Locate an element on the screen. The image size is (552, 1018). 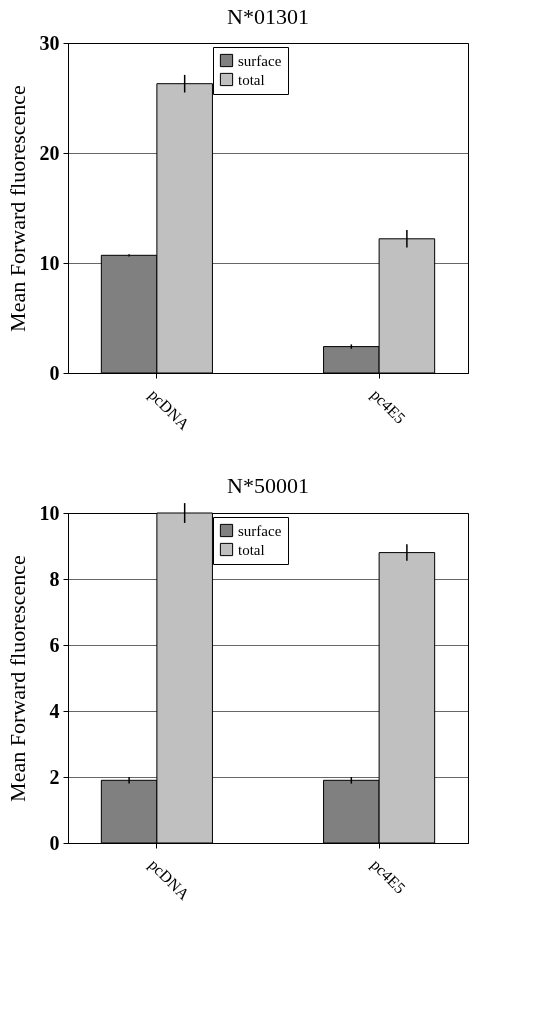
chart-title: N*50001 is located at coordinates (268, 486).